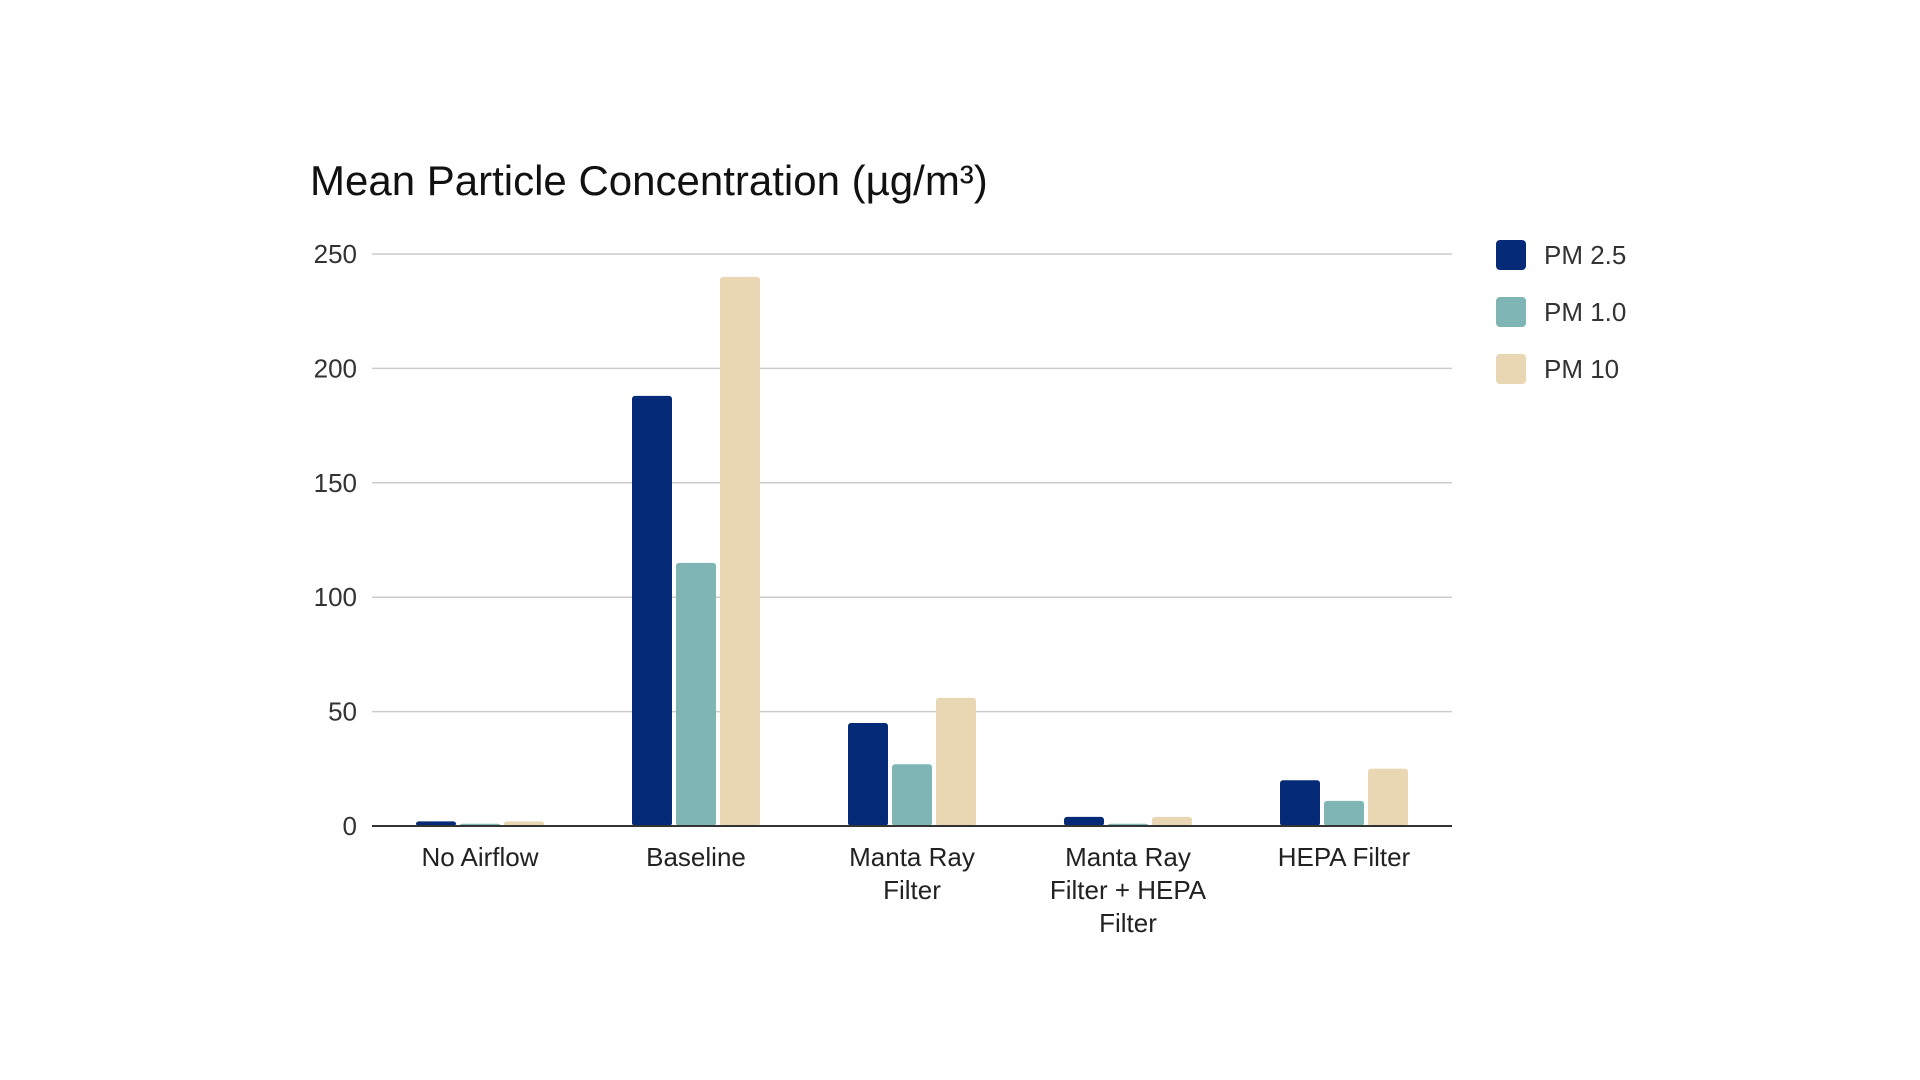 Image resolution: width=1920 pixels, height=1080 pixels. I want to click on x-tick-label: Filter + HEPA, so click(1128, 890).